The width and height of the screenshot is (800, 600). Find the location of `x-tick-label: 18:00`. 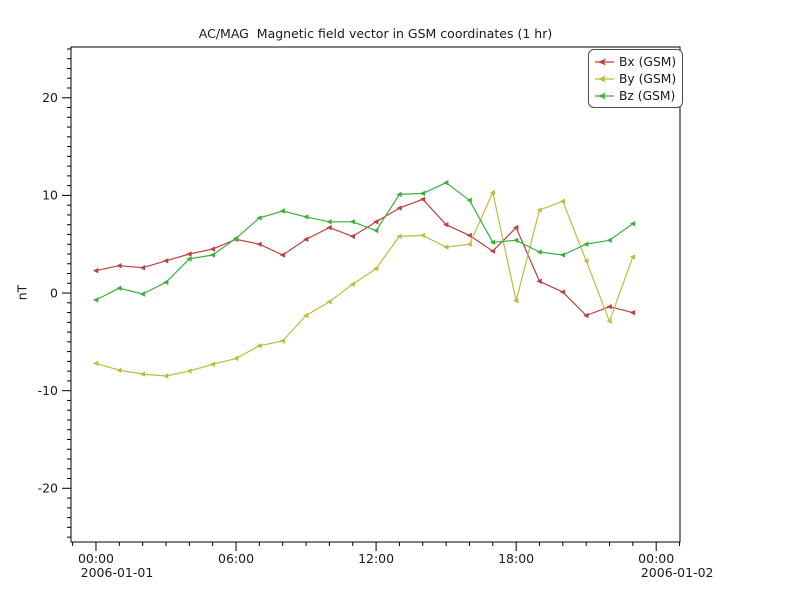

x-tick-label: 18:00 is located at coordinates (516, 558).